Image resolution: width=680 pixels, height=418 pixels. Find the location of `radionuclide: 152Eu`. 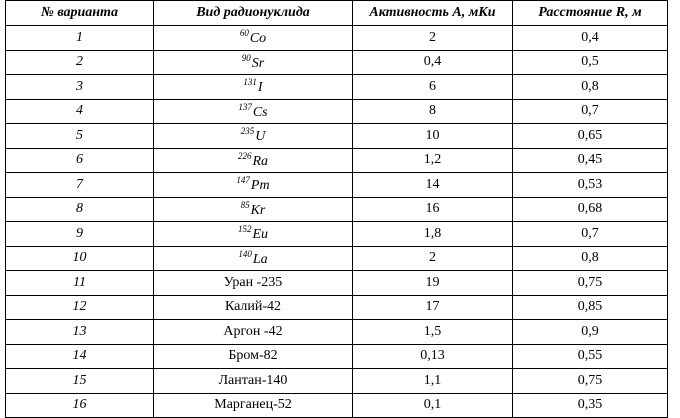

radionuclide: 152Eu is located at coordinates (253, 234).